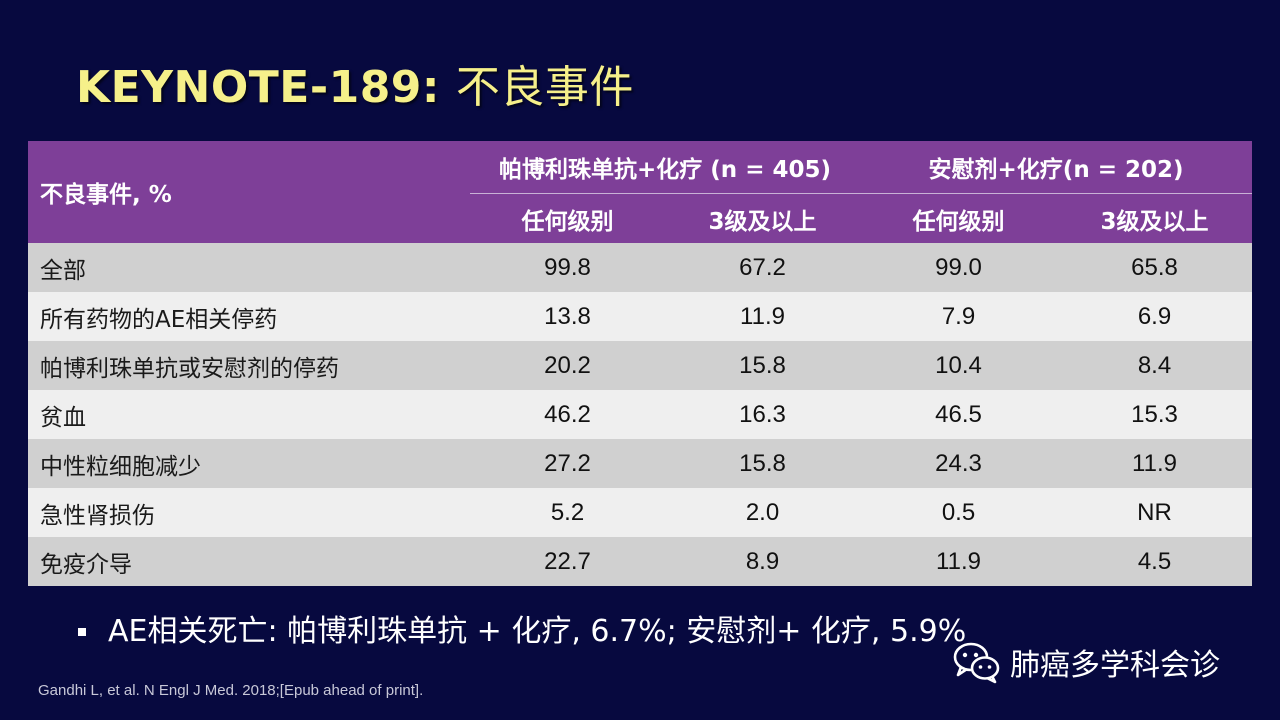  I want to click on table-row: 免疫介导 22.7 8.9 11.9 4.5, so click(640, 561).